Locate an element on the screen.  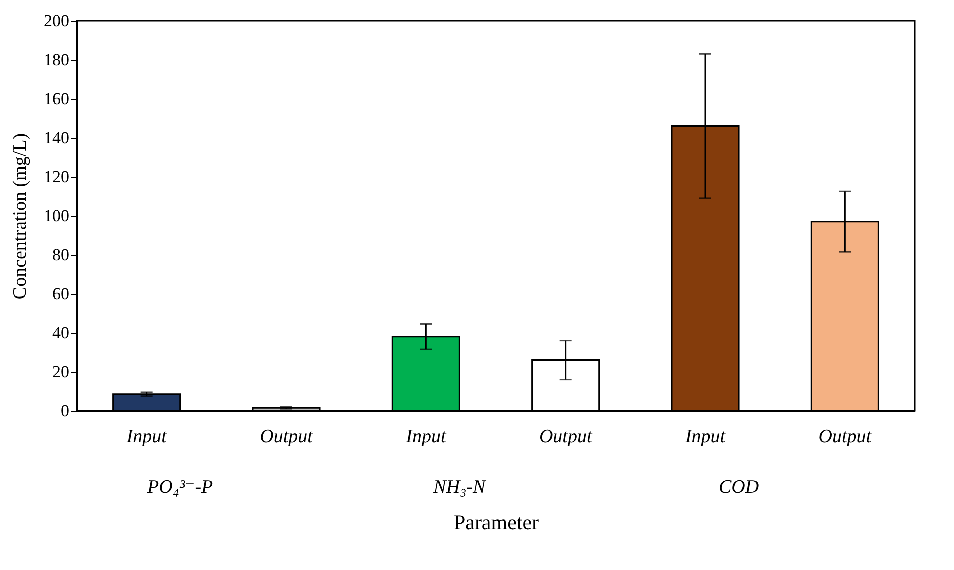
y-tick-label: 0 is located at coordinates (65, 411).